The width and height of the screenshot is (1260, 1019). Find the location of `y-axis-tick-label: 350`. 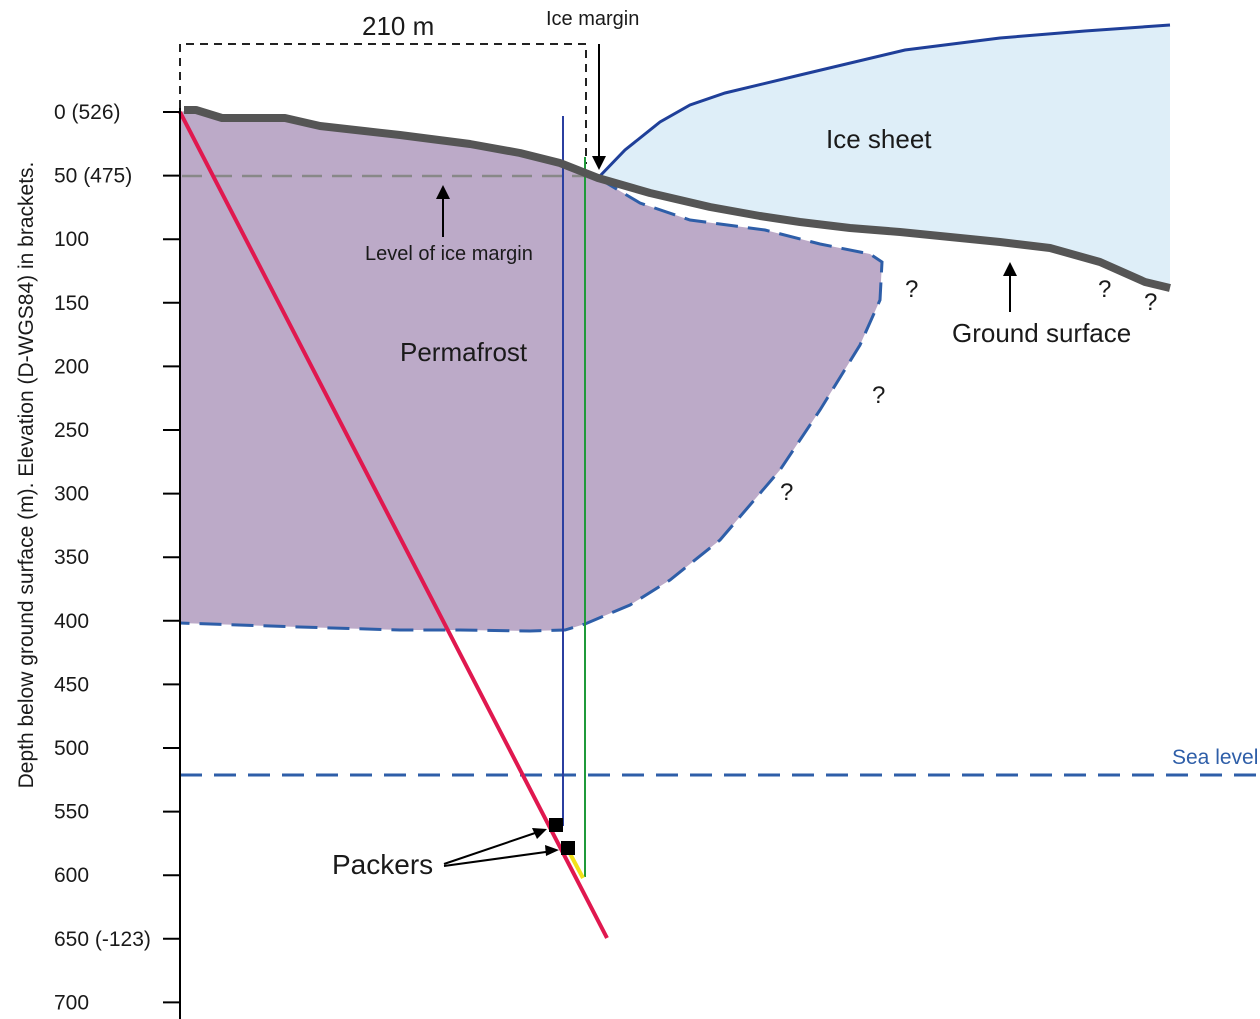

y-axis-tick-label: 350 is located at coordinates (71, 557).